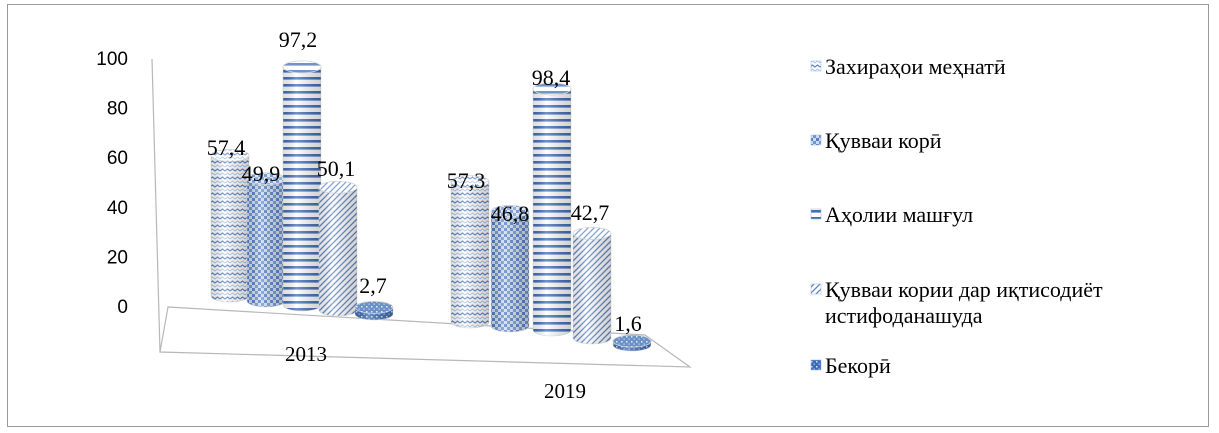 This screenshot has height=433, width=1219. What do you see at coordinates (373, 285) in the screenshot?
I see `data-label: 2,7` at bounding box center [373, 285].